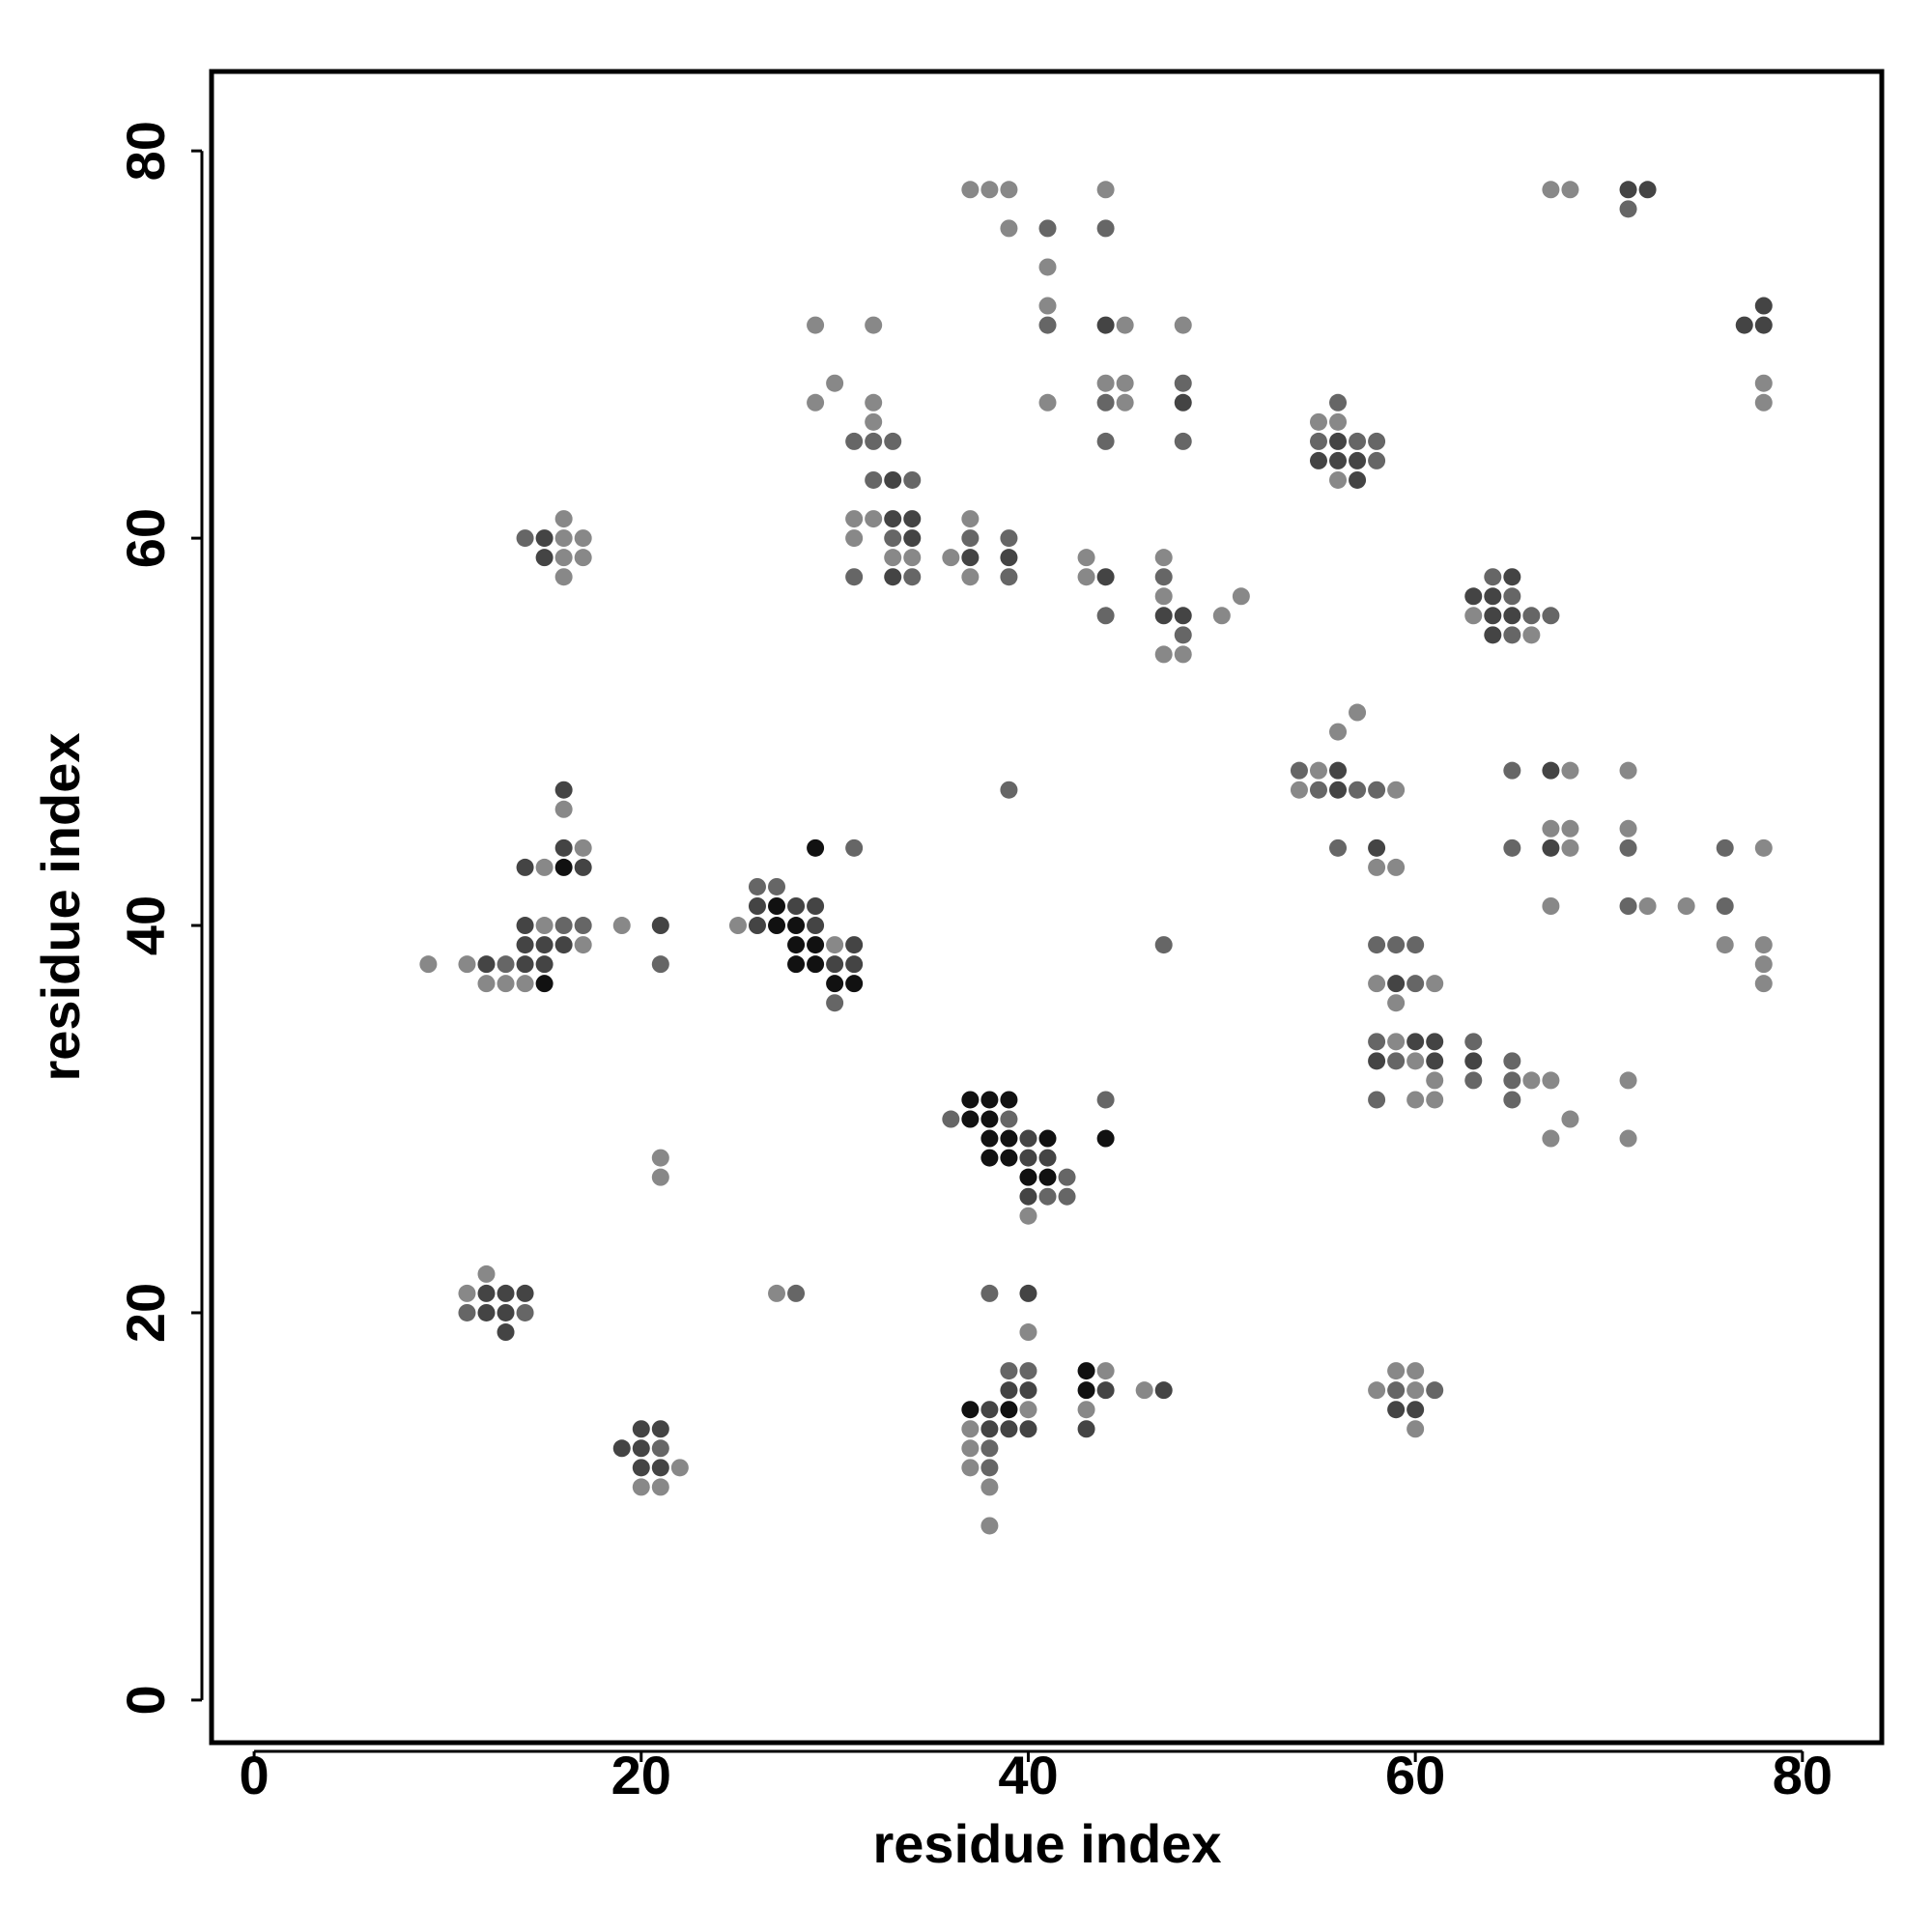 This screenshot has height=1932, width=1932. Describe the element at coordinates (254, 1775) in the screenshot. I see `x-tick-label: 0` at that location.